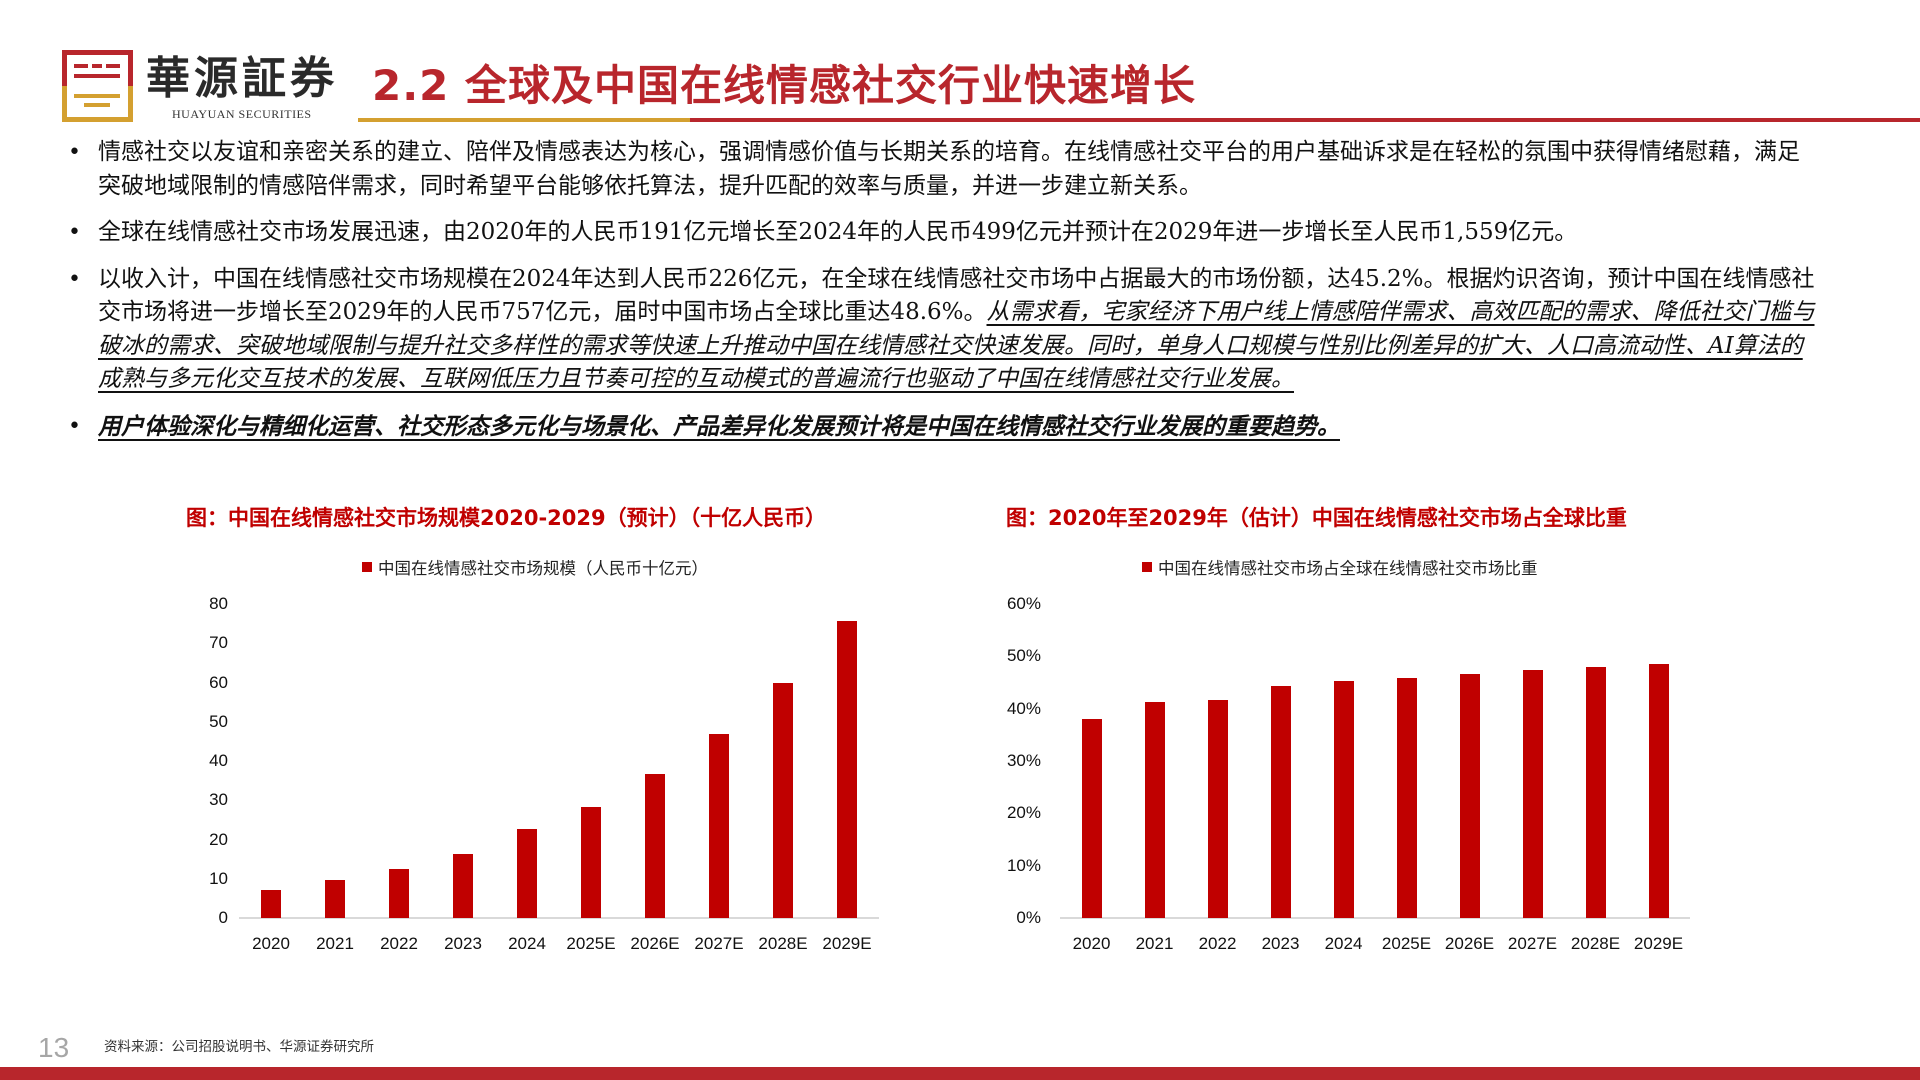 The height and width of the screenshot is (1080, 1920). What do you see at coordinates (218, 839) in the screenshot?
I see `y-tick-label: 20` at bounding box center [218, 839].